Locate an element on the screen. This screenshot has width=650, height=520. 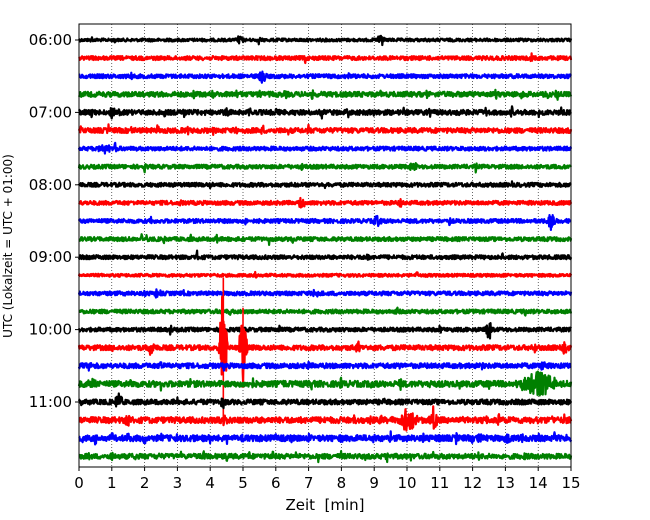
y-axis-ticks: 06:00 07:00 08:00 09:00 10:00 11:00 is located at coordinates (54, 221).